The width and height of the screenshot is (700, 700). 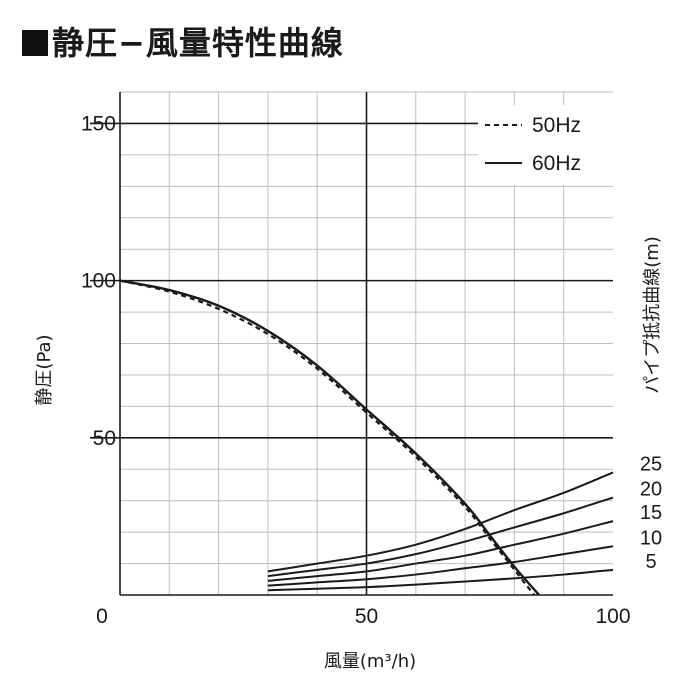 I want to click on chart-title: 静圧−風量特性曲線, so click(x=183, y=41).